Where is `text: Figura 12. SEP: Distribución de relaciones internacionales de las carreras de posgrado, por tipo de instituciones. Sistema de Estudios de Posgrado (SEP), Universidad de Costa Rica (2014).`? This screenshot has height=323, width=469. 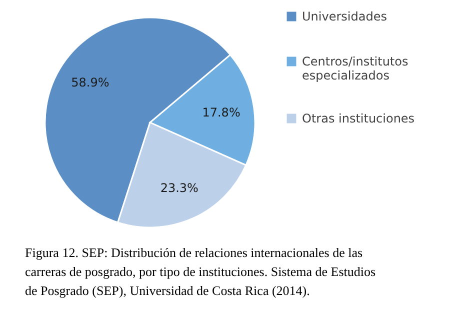 text: Figura 12. SEP: Distribución de relaciones internacionales de las carreras de posgrado, por tipo de instituciones. Sistema de Estudios de Posgrado (SEP), Universidad de Costa Rica (2014). is located at coordinates (200, 271).